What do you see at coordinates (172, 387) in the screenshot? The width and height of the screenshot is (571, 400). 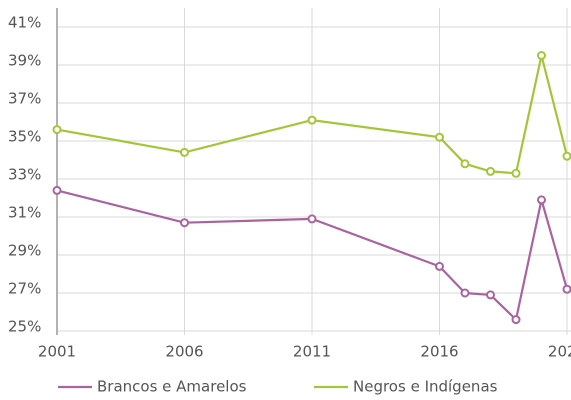 I see `legend-label: Brancos e Amarelos` at bounding box center [172, 387].